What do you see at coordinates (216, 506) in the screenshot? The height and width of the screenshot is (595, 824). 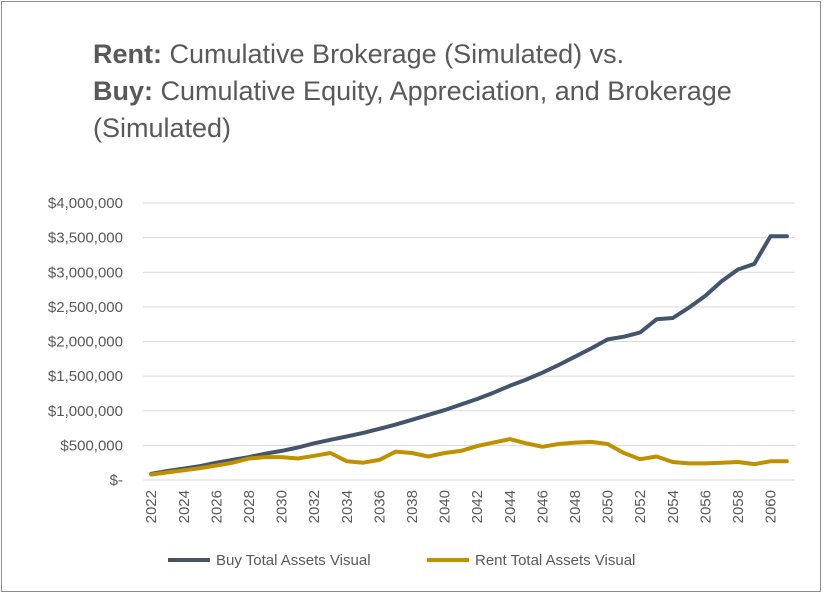 I see `x-tick-label: 2026` at bounding box center [216, 506].